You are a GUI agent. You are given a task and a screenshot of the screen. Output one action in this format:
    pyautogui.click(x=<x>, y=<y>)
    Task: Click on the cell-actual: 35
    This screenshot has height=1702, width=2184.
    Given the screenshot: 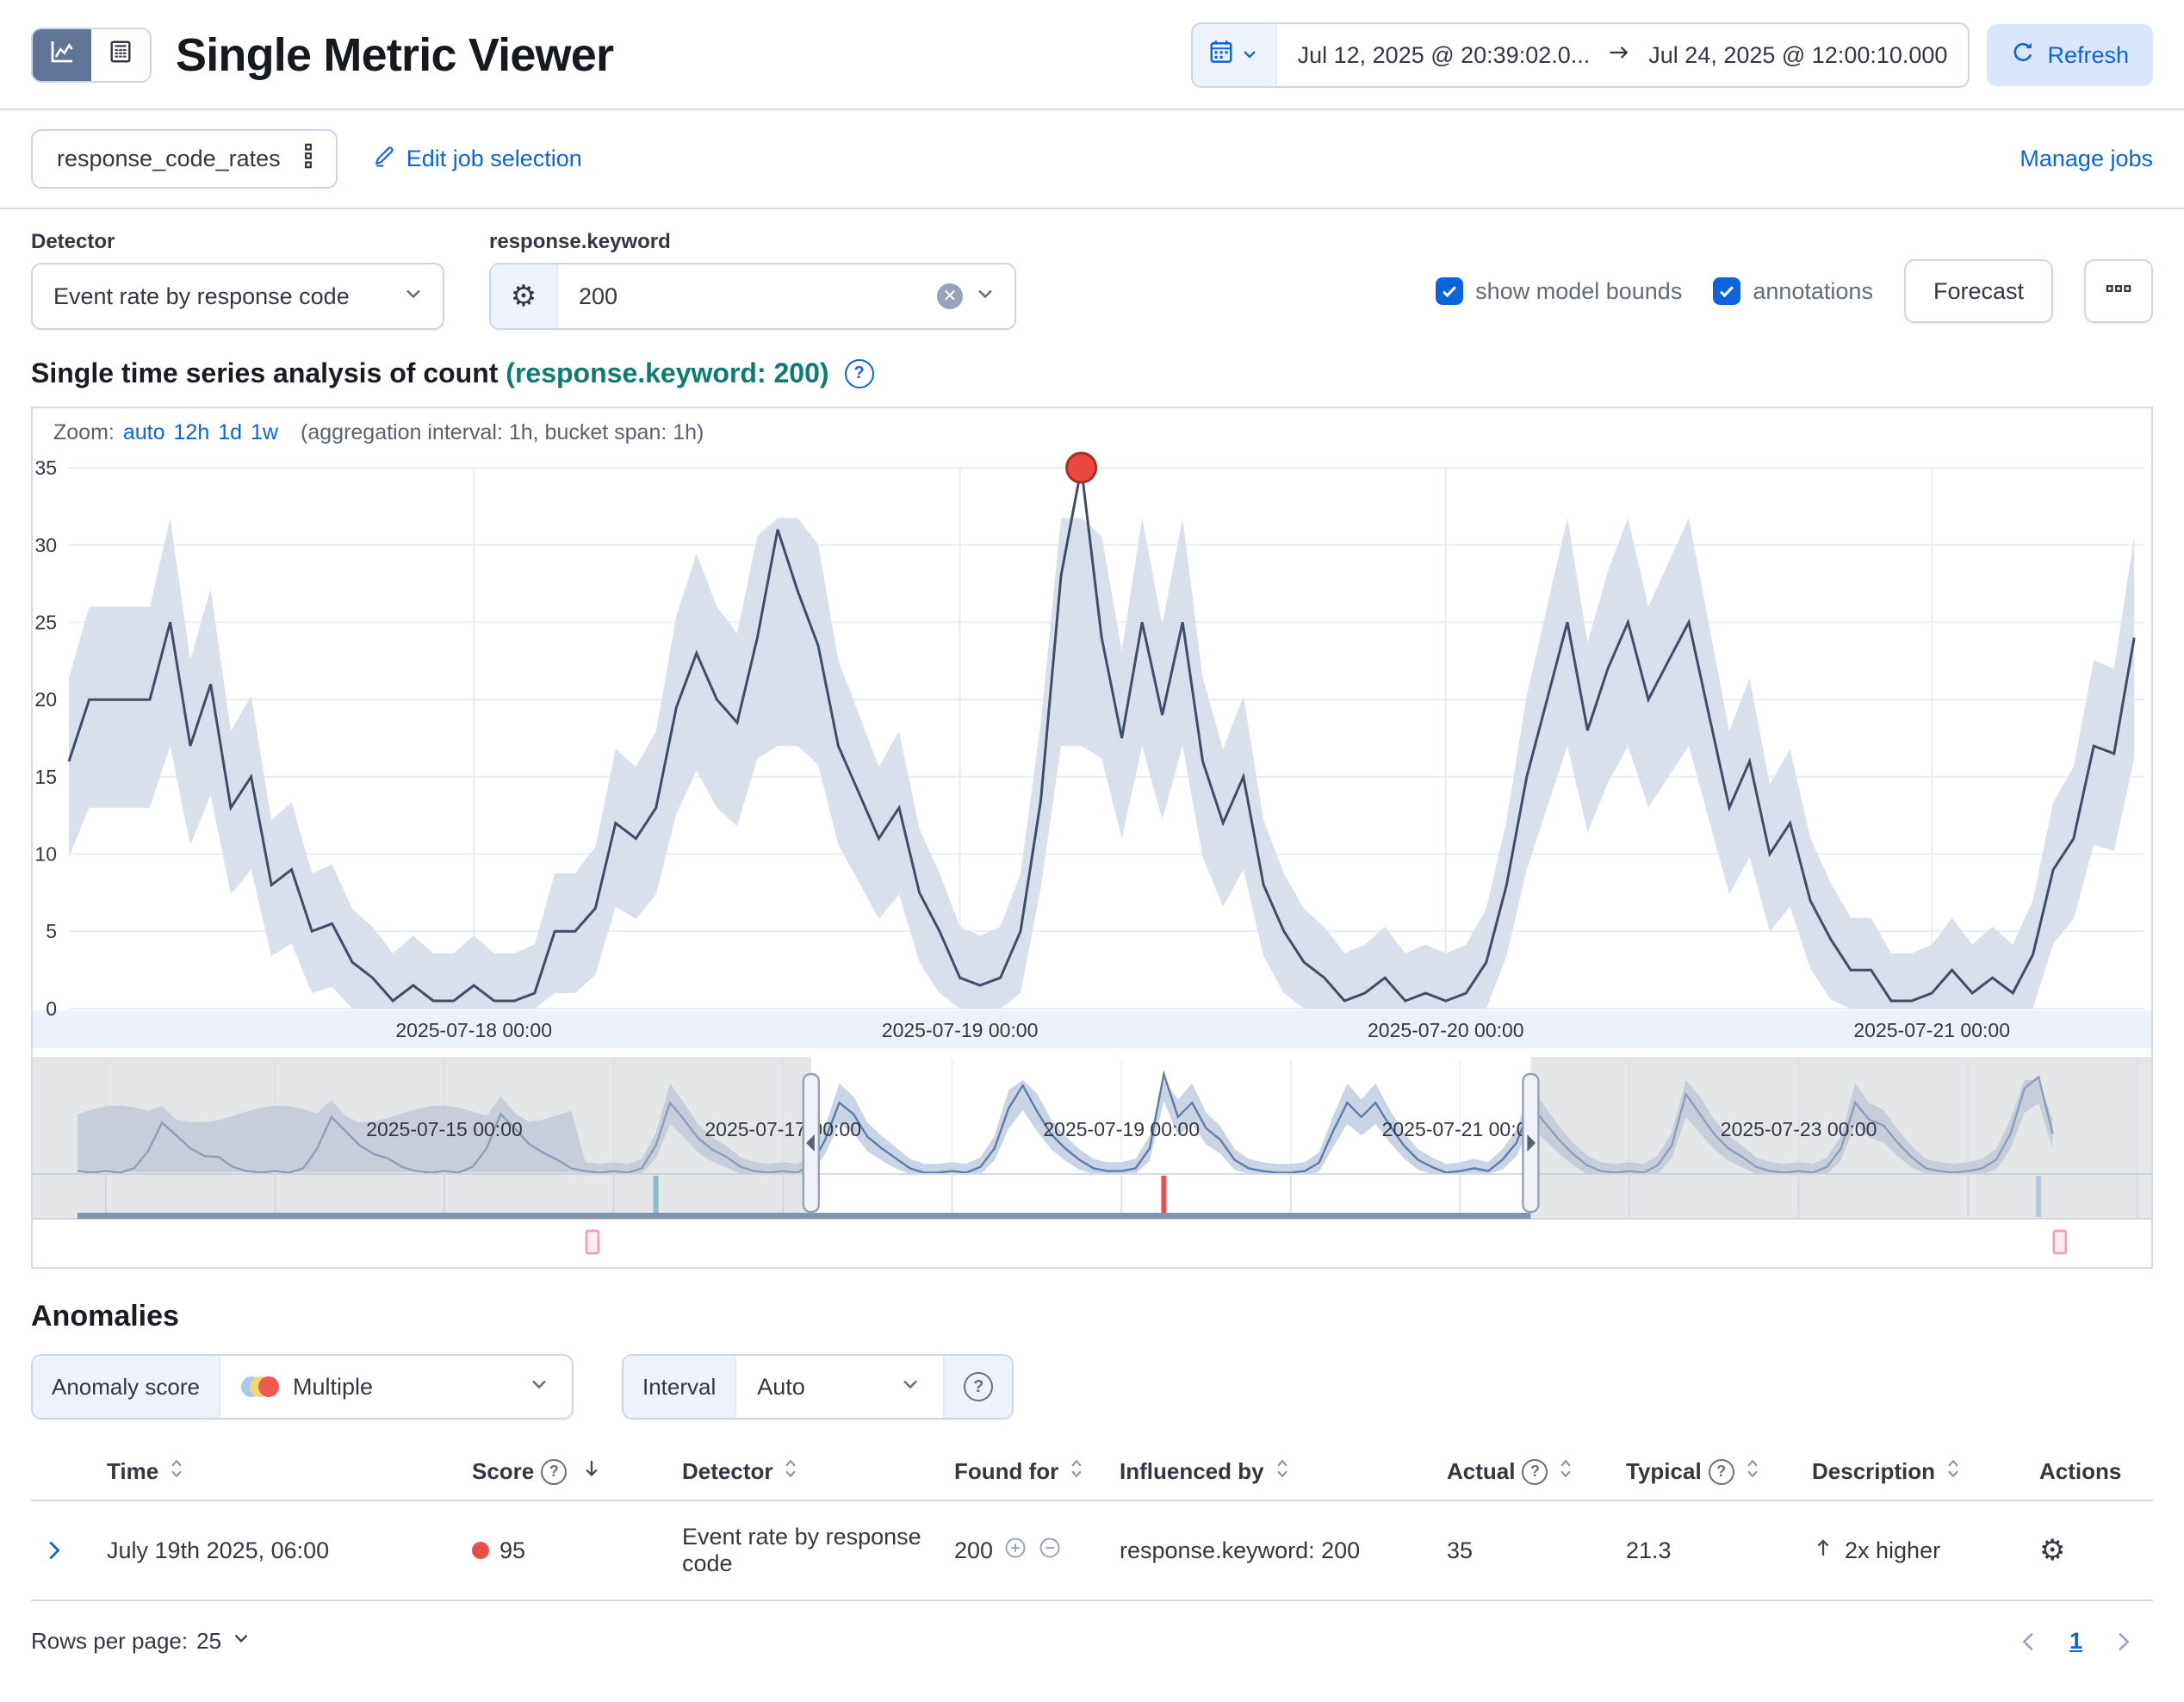 What is the action you would take?
    pyautogui.click(x=1461, y=1550)
    